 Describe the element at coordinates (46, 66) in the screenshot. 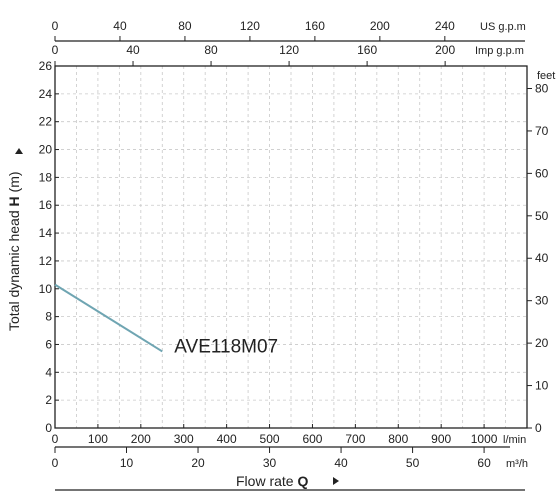

I see `tick-label: 26` at that location.